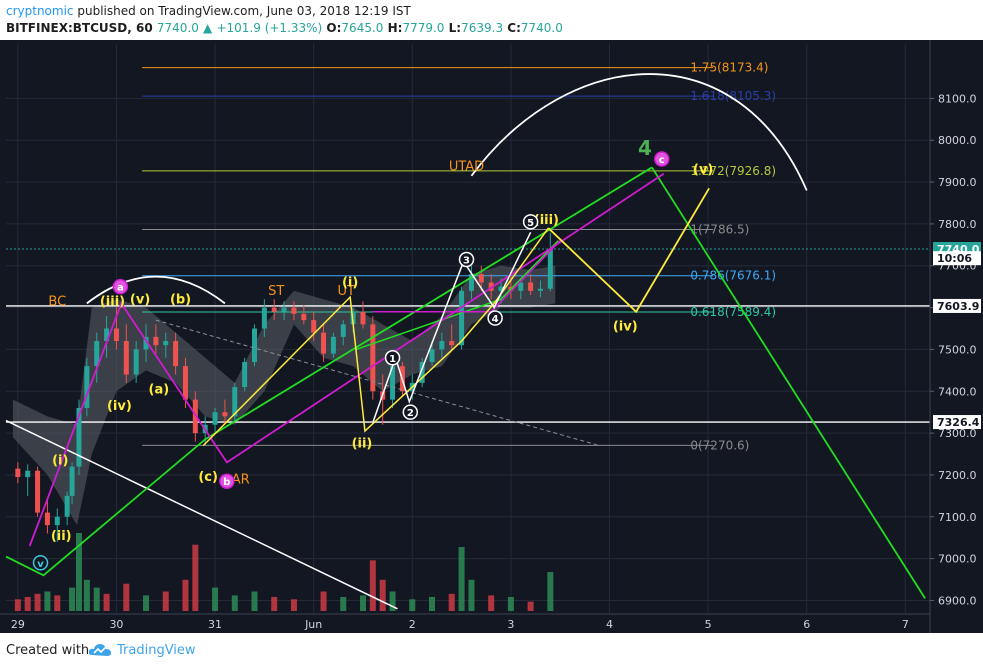 The image size is (983, 669). Describe the element at coordinates (156, 290) in the screenshot. I see `top-arc` at that location.